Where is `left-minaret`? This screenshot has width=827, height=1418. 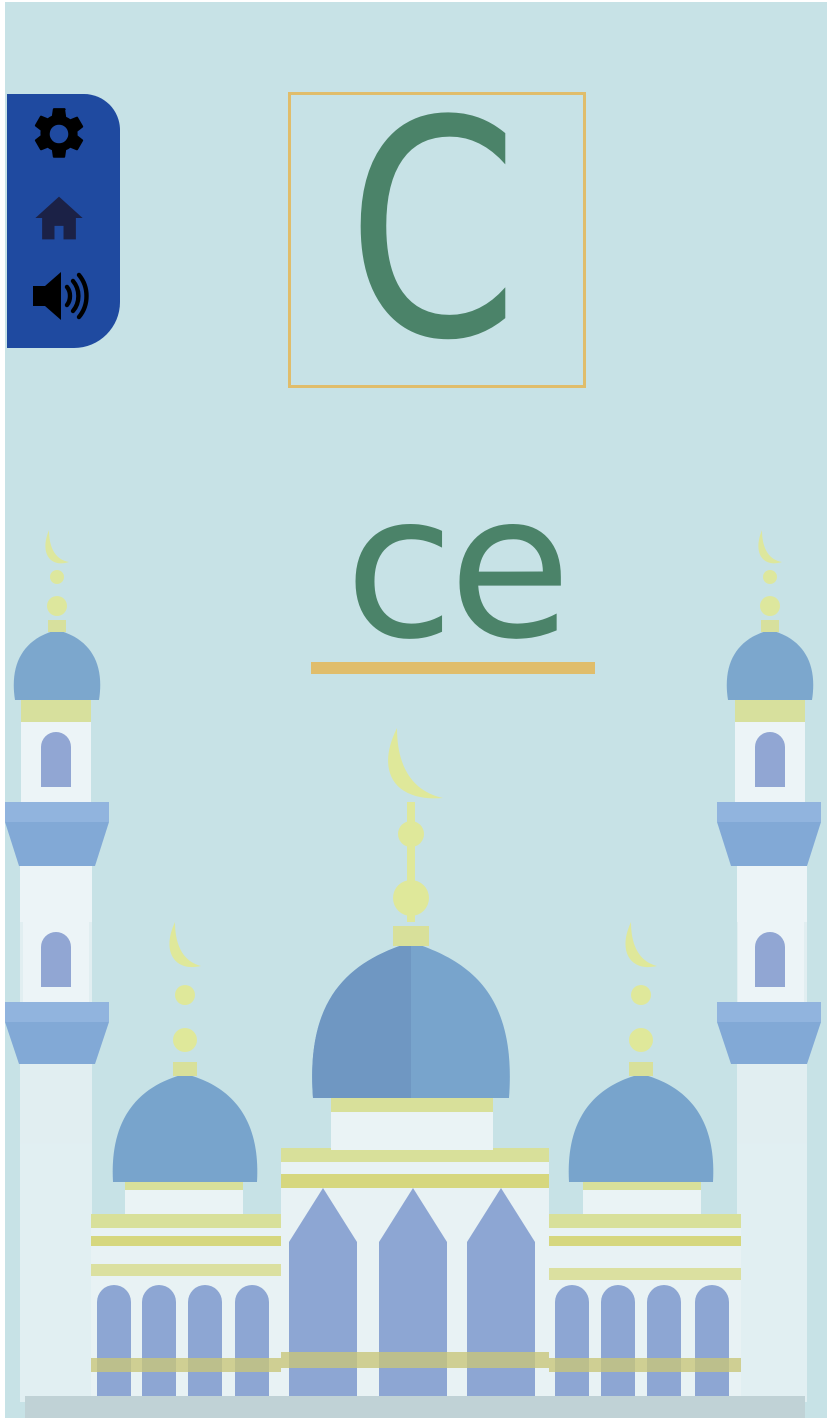 left-minaret is located at coordinates (57, 966).